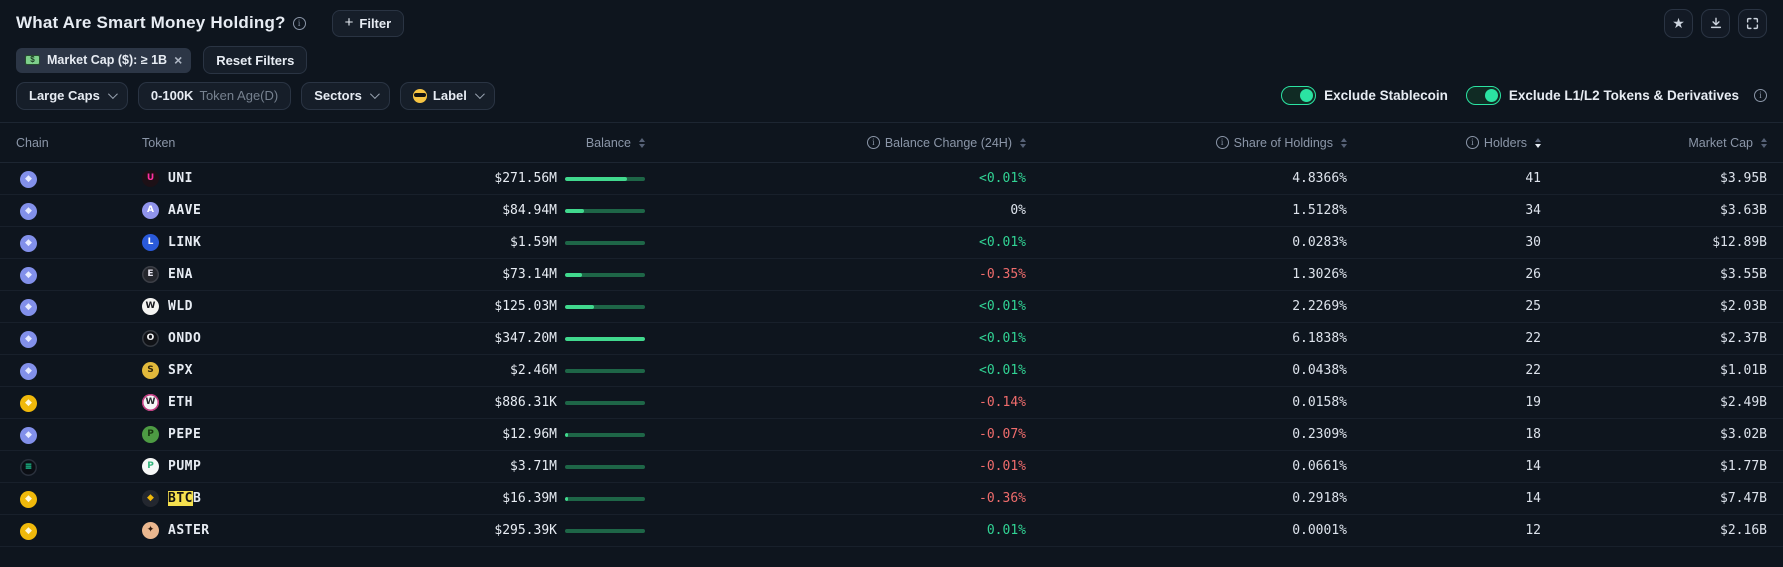 The width and height of the screenshot is (1783, 567). Describe the element at coordinates (239, 95) in the screenshot. I see `token-age-label: Token Age(D)` at that location.